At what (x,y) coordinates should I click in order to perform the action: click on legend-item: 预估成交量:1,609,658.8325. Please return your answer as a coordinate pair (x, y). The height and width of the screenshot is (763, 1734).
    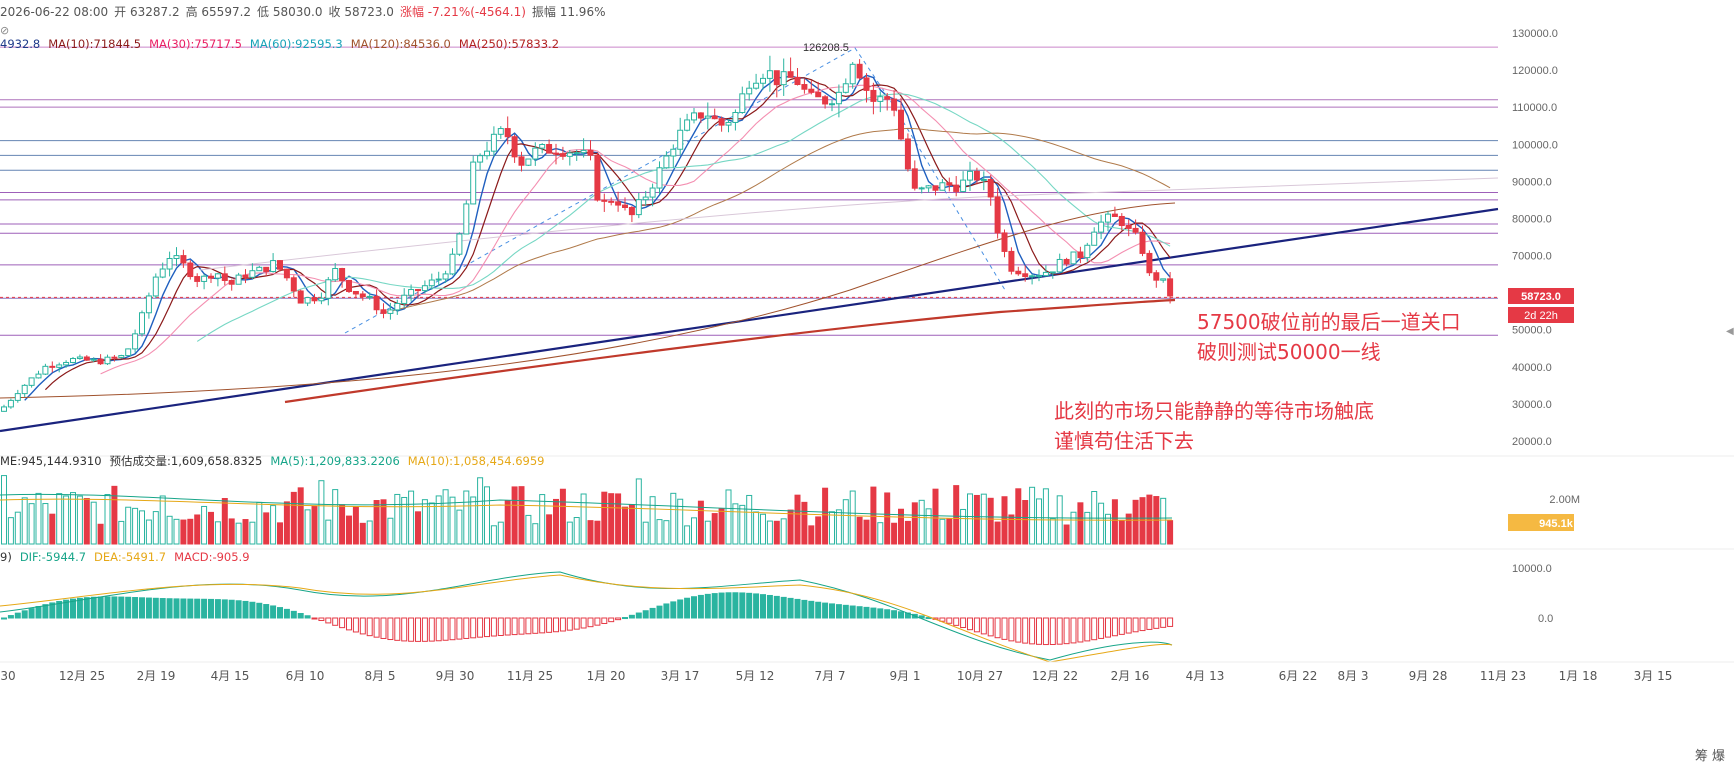
    Looking at the image, I should click on (186, 461).